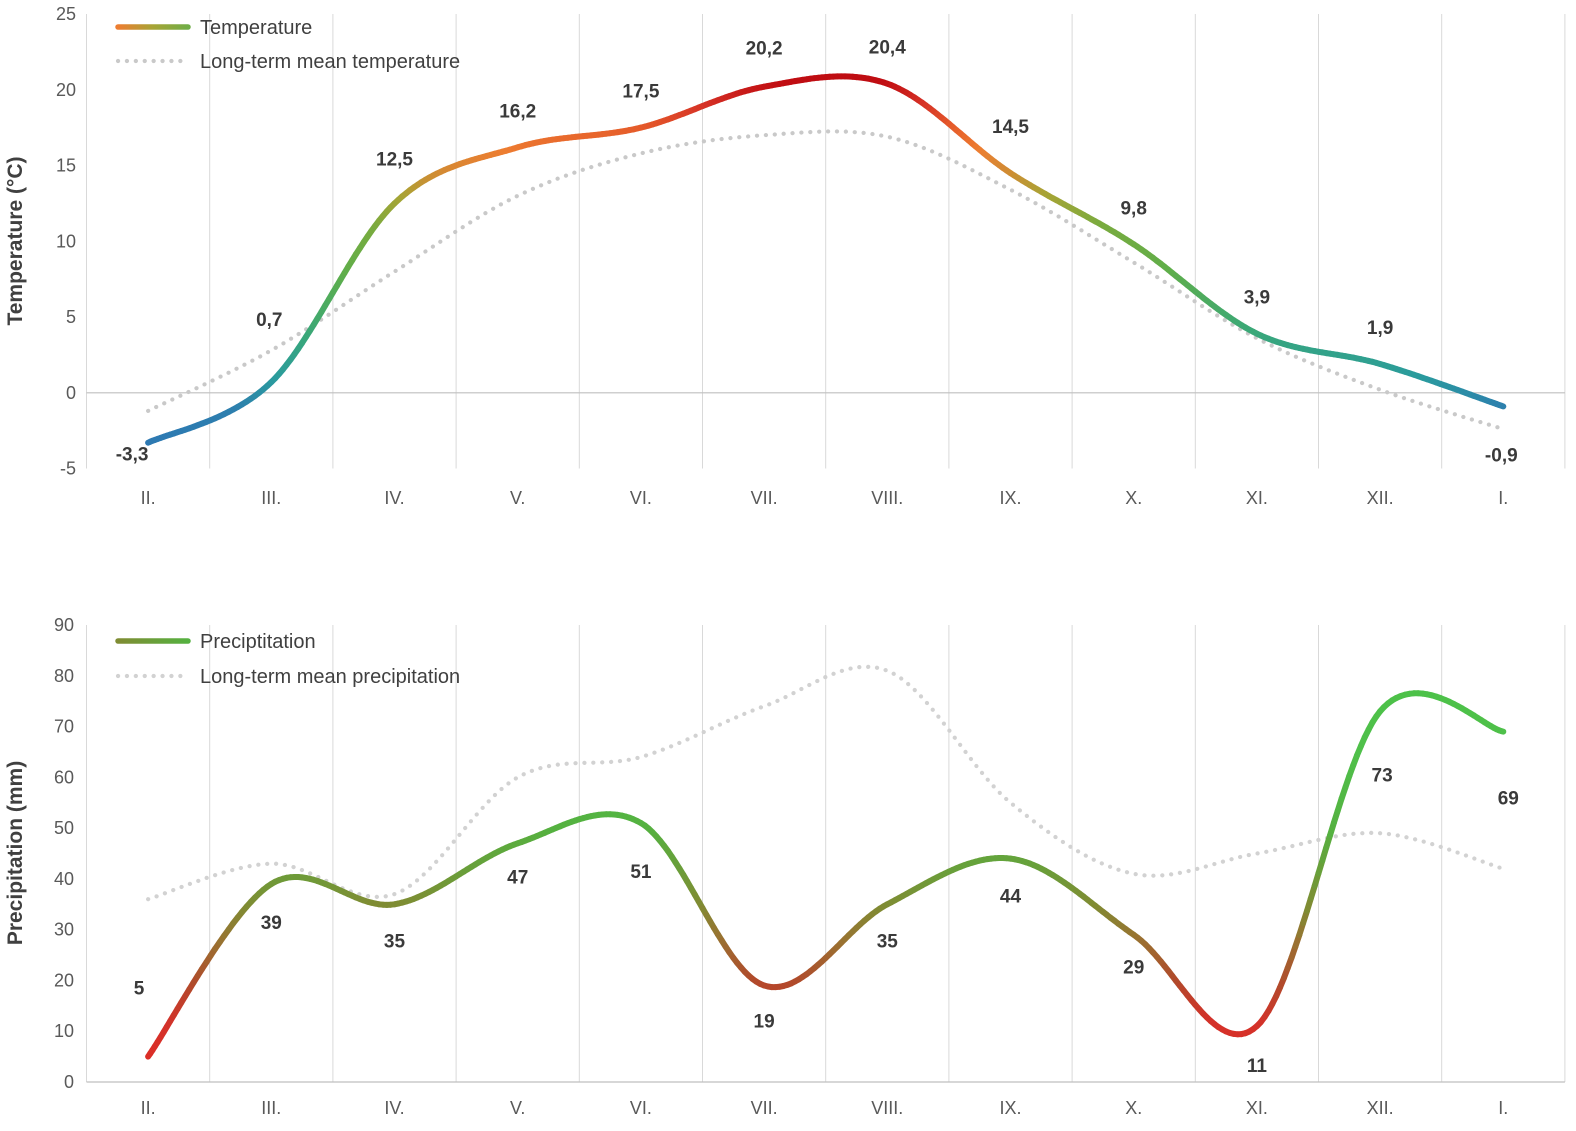 This screenshot has height=1131, width=1576. Describe the element at coordinates (517, 111) in the screenshot. I see `data-label: 16,2` at that location.